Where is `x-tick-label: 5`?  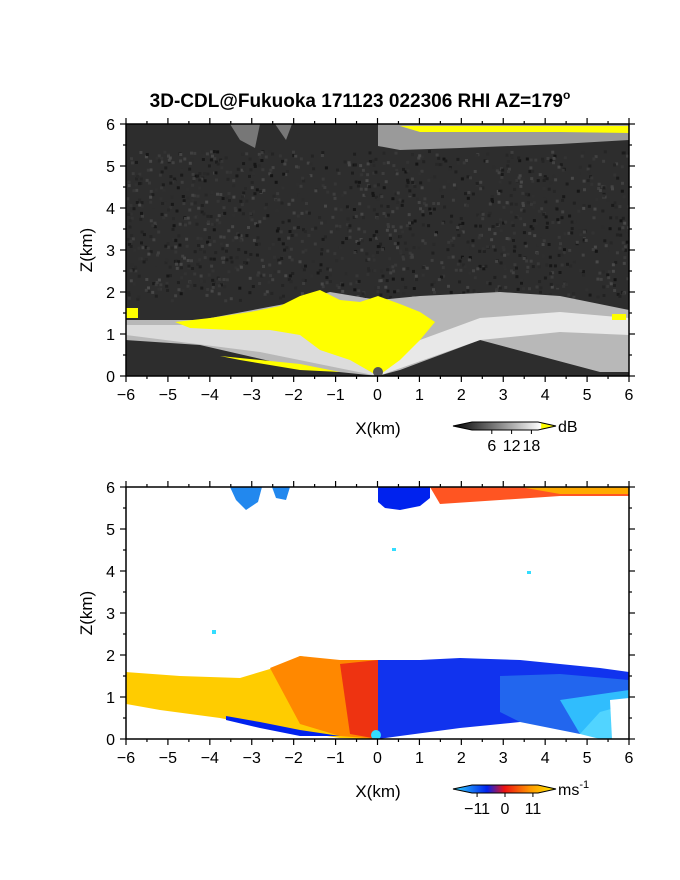
x-tick-label: 5 is located at coordinates (587, 758).